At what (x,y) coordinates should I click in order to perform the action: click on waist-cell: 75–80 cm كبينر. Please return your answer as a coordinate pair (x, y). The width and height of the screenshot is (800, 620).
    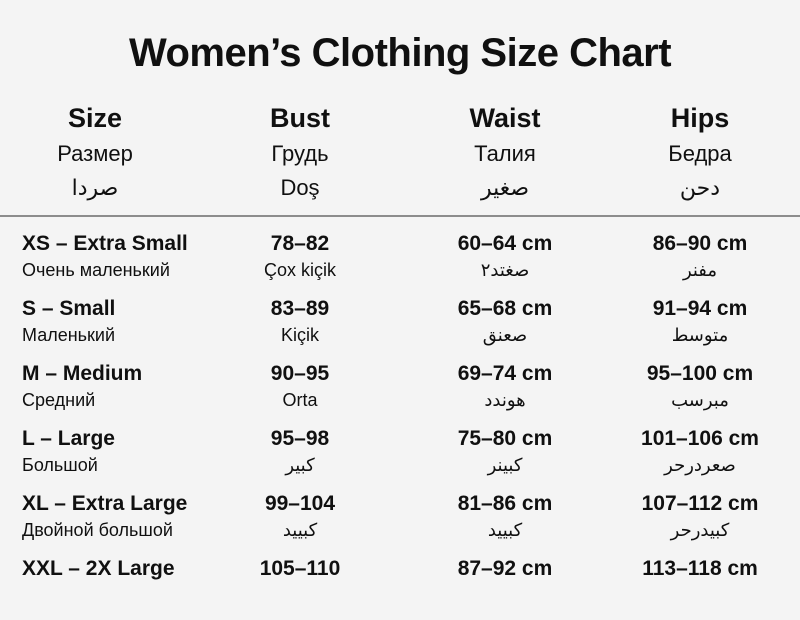
    Looking at the image, I should click on (505, 457).